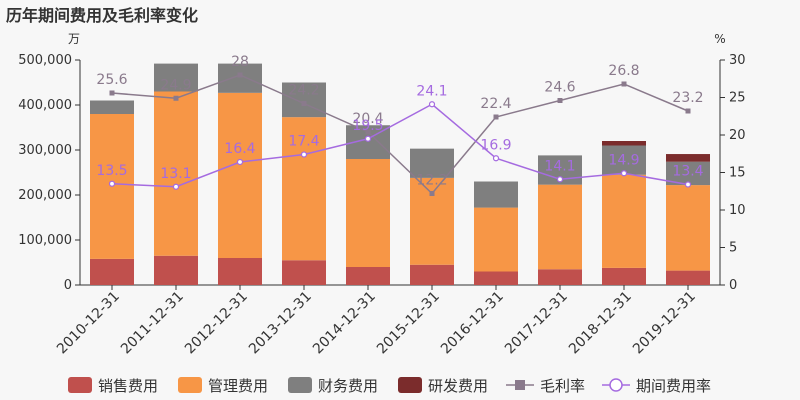 The image size is (800, 400). I want to click on x-tick-label: 2018-12-31, so click(600, 323).